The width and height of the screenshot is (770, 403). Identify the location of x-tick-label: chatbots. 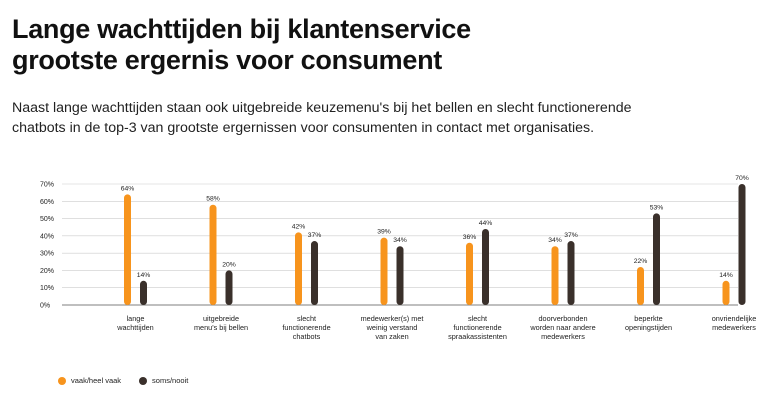
(307, 336).